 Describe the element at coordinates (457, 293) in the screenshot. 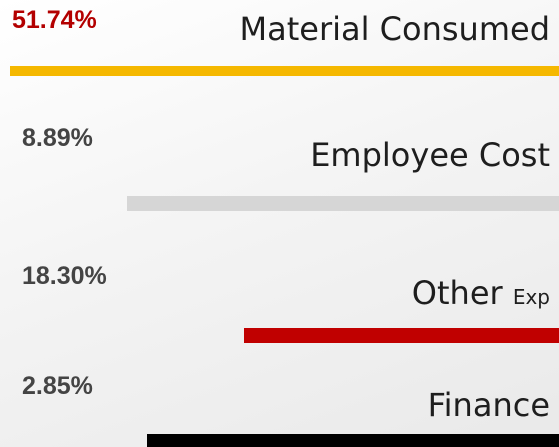

I see `label-main: Other` at that location.